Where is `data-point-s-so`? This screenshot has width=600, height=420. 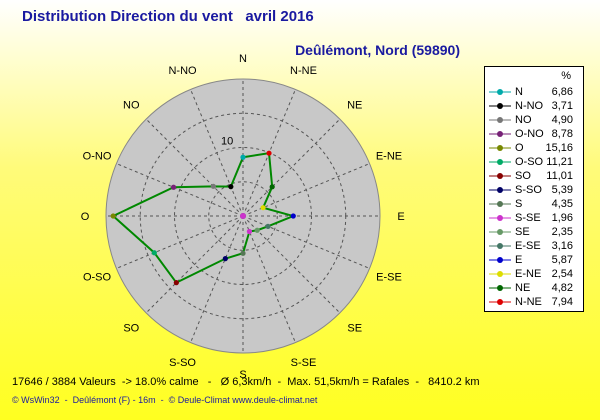 data-point-s-so is located at coordinates (225, 259).